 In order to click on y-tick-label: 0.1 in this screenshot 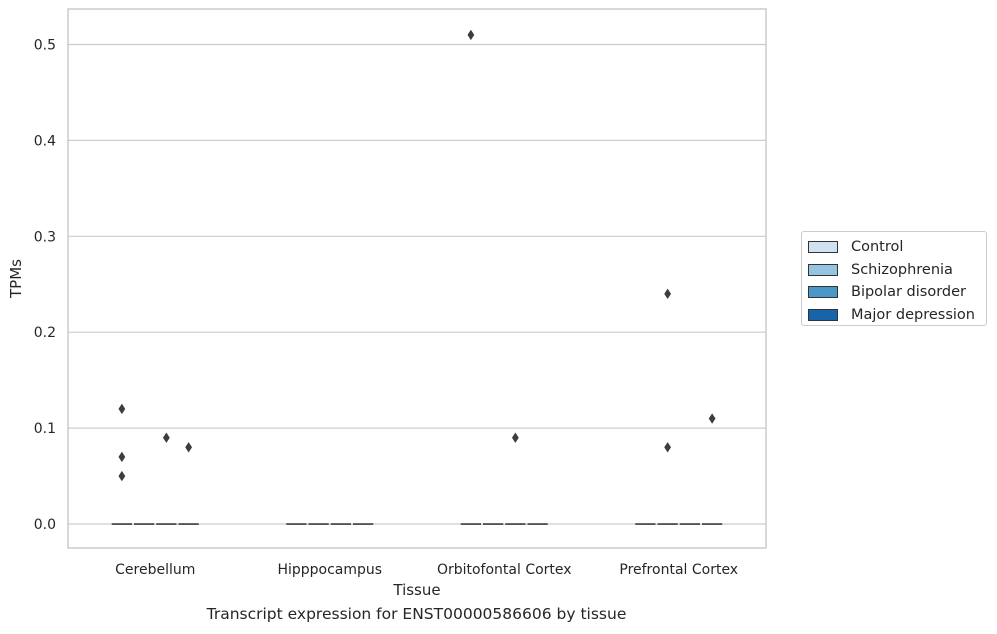, I will do `click(45, 429)`.